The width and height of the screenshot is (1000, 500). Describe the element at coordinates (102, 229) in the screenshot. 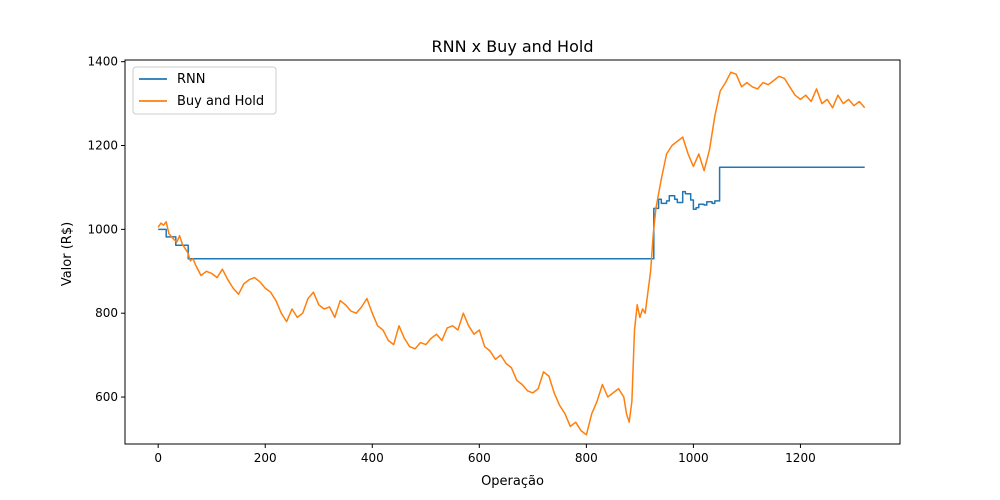

I see `y-tick-label: 1000` at that location.